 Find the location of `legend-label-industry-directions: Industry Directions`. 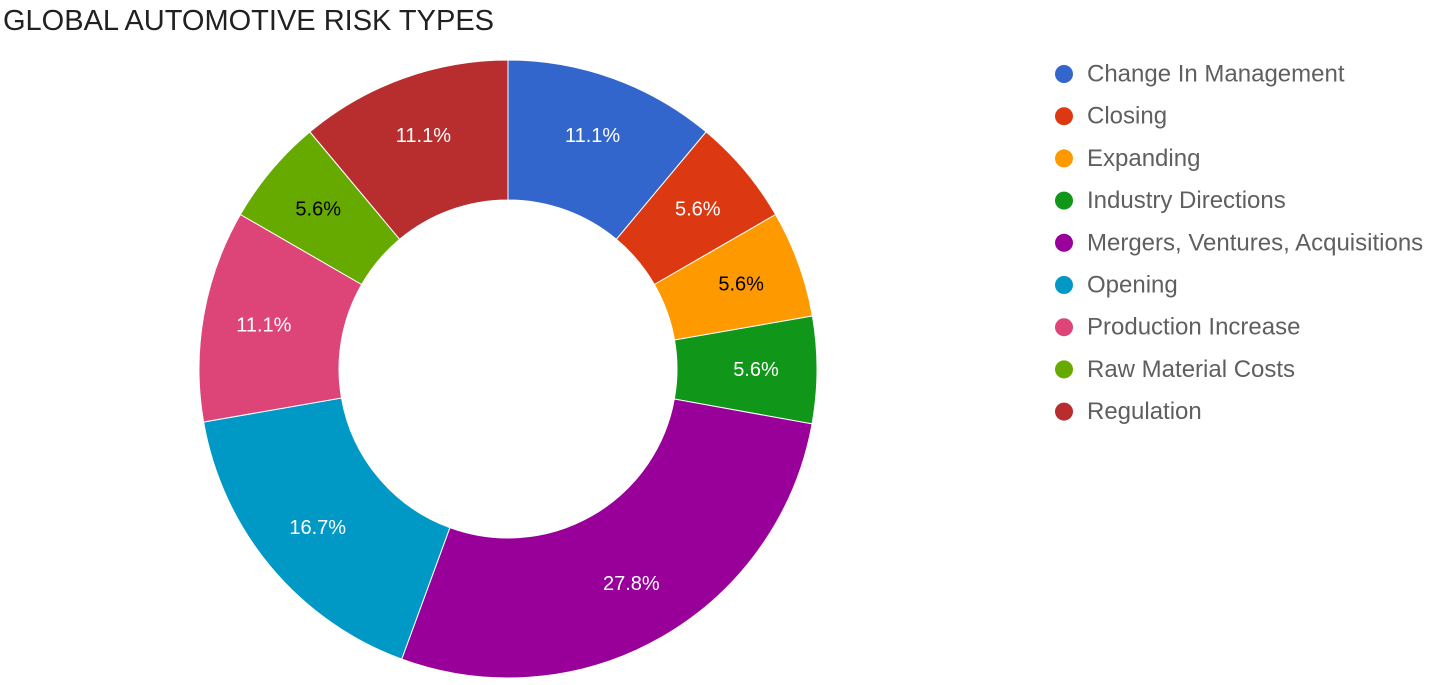

legend-label-industry-directions: Industry Directions is located at coordinates (1186, 200).